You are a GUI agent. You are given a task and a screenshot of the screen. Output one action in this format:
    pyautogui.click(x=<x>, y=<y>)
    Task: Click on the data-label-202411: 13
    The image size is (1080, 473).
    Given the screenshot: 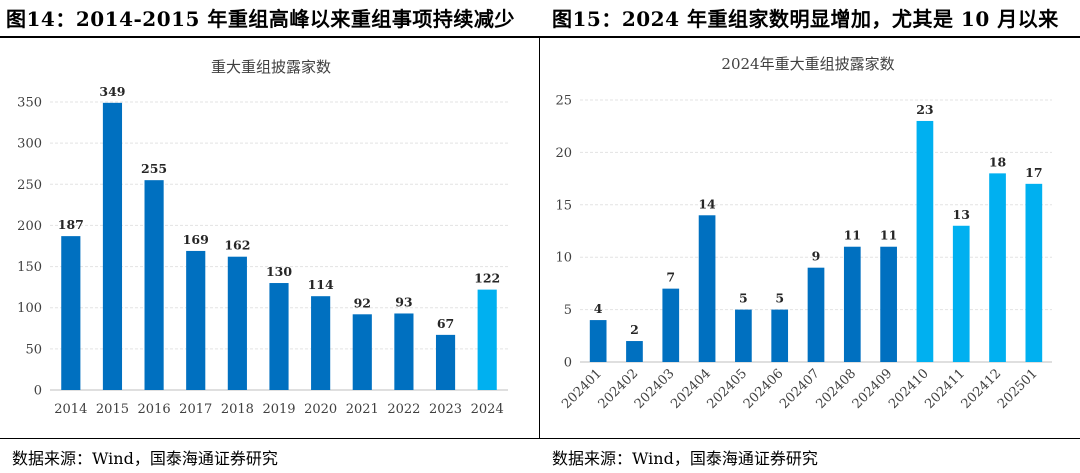 What is the action you would take?
    pyautogui.click(x=961, y=214)
    